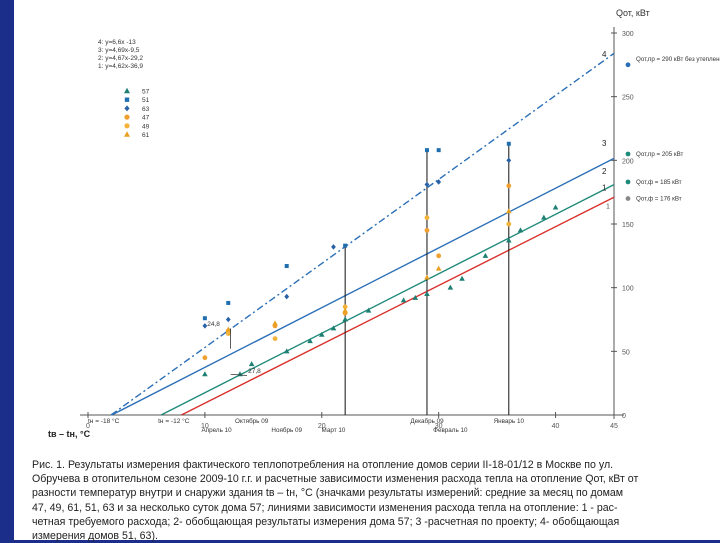 This screenshot has width=720, height=543. Describe the element at coordinates (633, 13) in the screenshot. I see `y-axis-title: Qот, кВт` at that location.